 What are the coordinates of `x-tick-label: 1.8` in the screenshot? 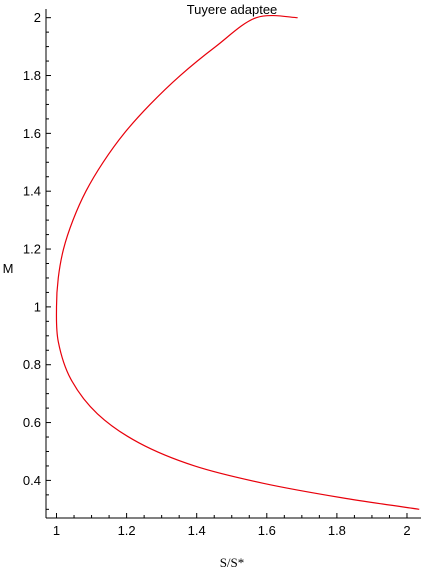 It's located at (337, 530).